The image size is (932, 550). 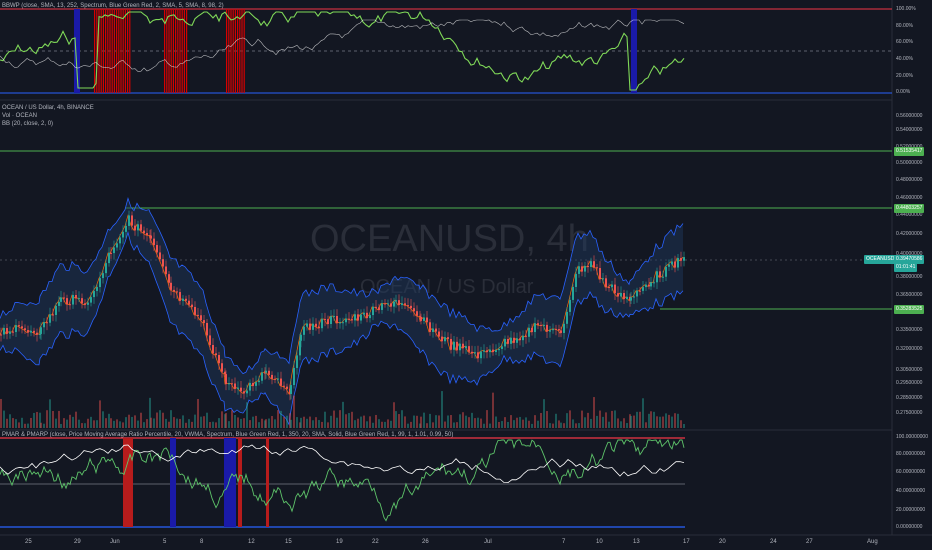 What do you see at coordinates (342, 45) in the screenshot?
I see `bbwp-ma-line` at bounding box center [342, 45].